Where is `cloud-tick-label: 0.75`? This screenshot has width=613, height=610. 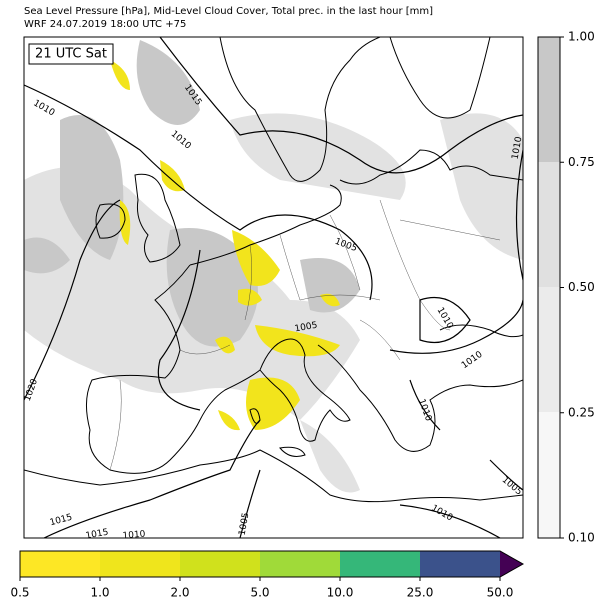 cloud-tick-label: 0.75 is located at coordinates (581, 162).